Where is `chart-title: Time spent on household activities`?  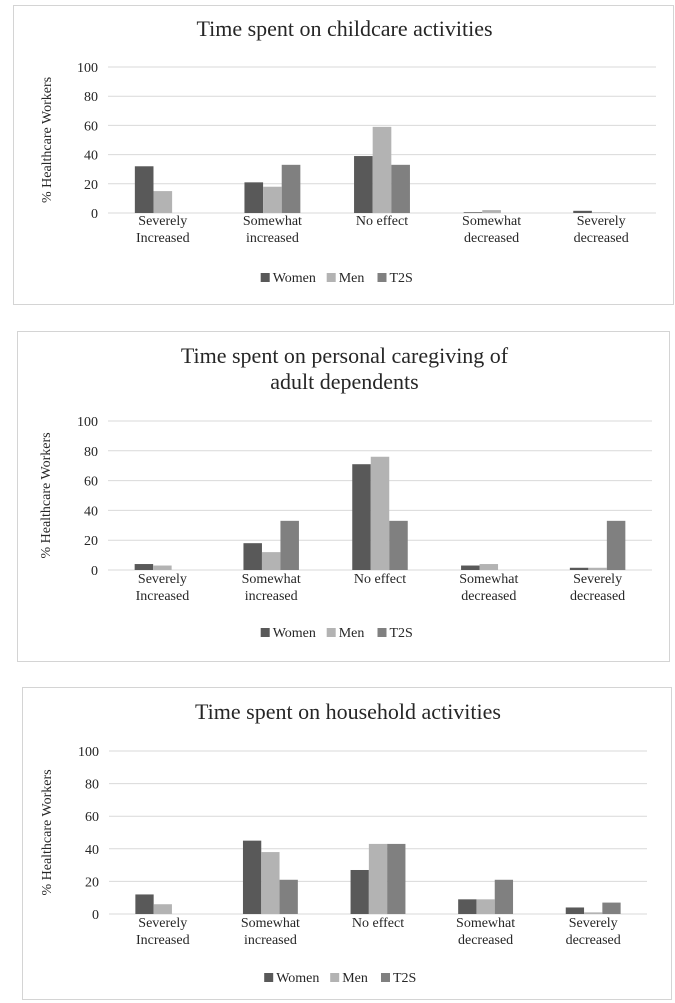 chart-title: Time spent on household activities is located at coordinates (348, 711).